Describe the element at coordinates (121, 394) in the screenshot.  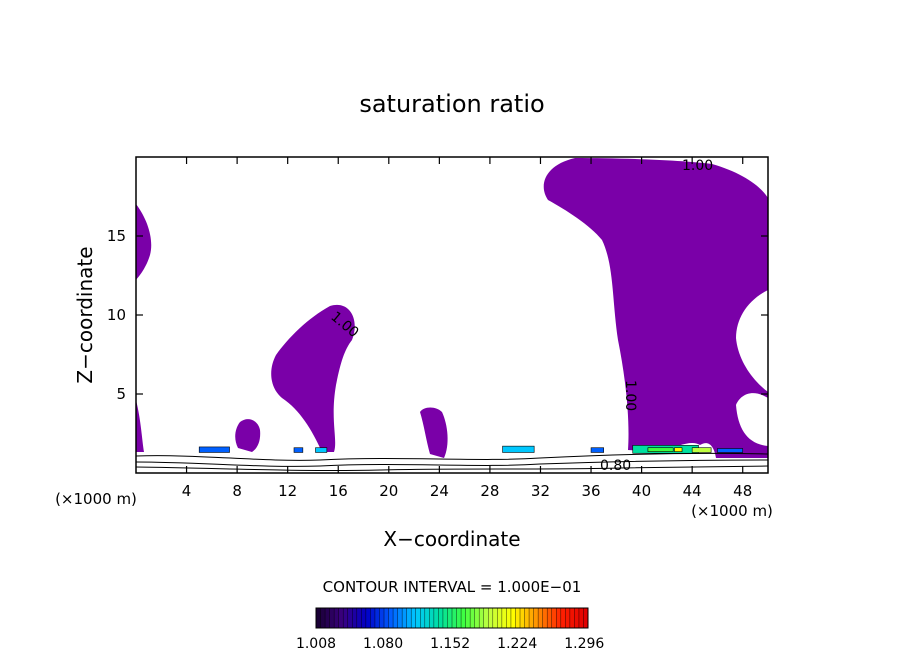
I see `y-tick-label: 5` at that location.